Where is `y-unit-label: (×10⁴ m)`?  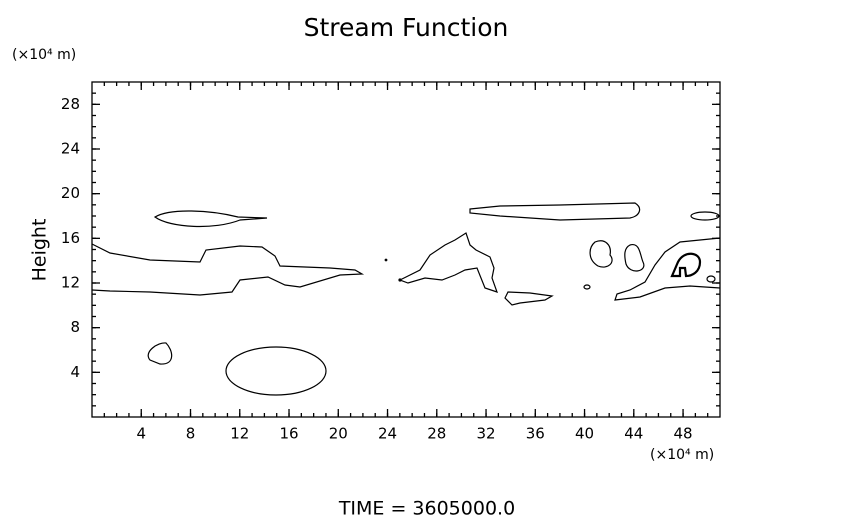
y-unit-label: (×10⁴ m) is located at coordinates (44, 55).